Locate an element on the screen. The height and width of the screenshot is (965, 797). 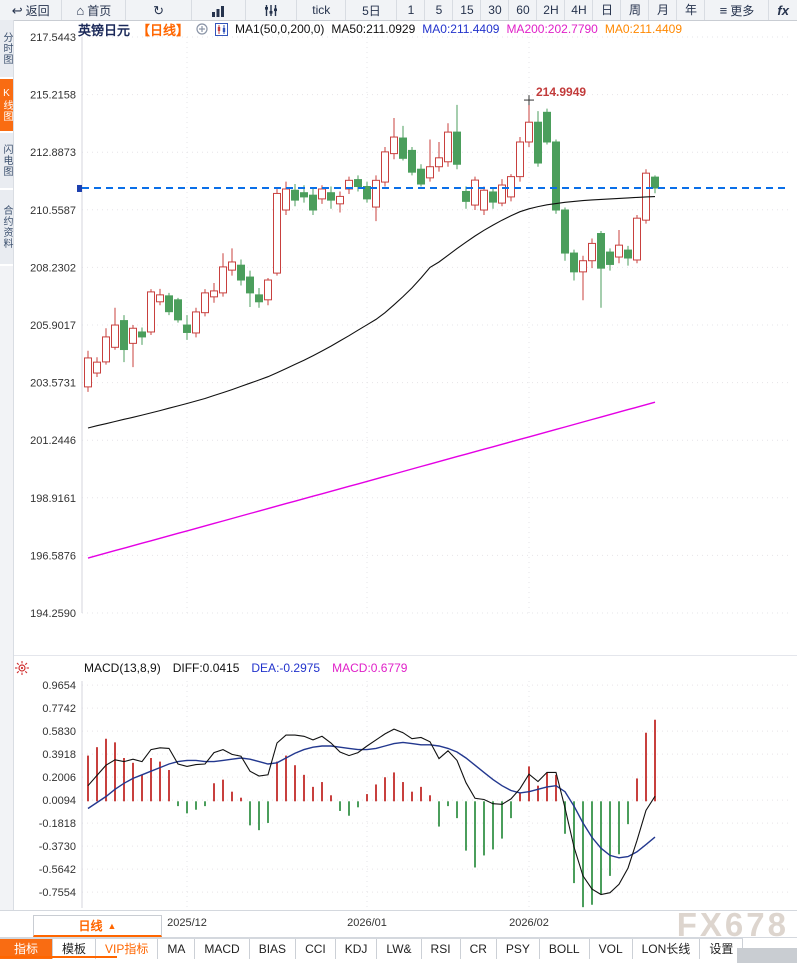
left-sidebar: 分时图 K线图 闪电图 合约资料 is located at coordinates (7, 465).